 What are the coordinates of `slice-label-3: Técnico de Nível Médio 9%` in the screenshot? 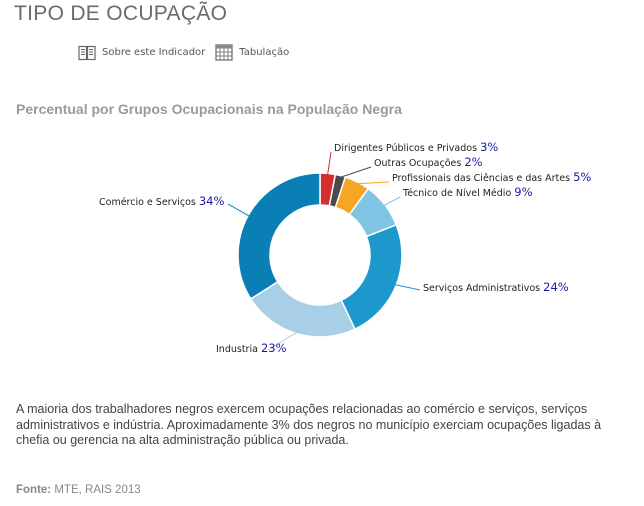 It's located at (467, 192).